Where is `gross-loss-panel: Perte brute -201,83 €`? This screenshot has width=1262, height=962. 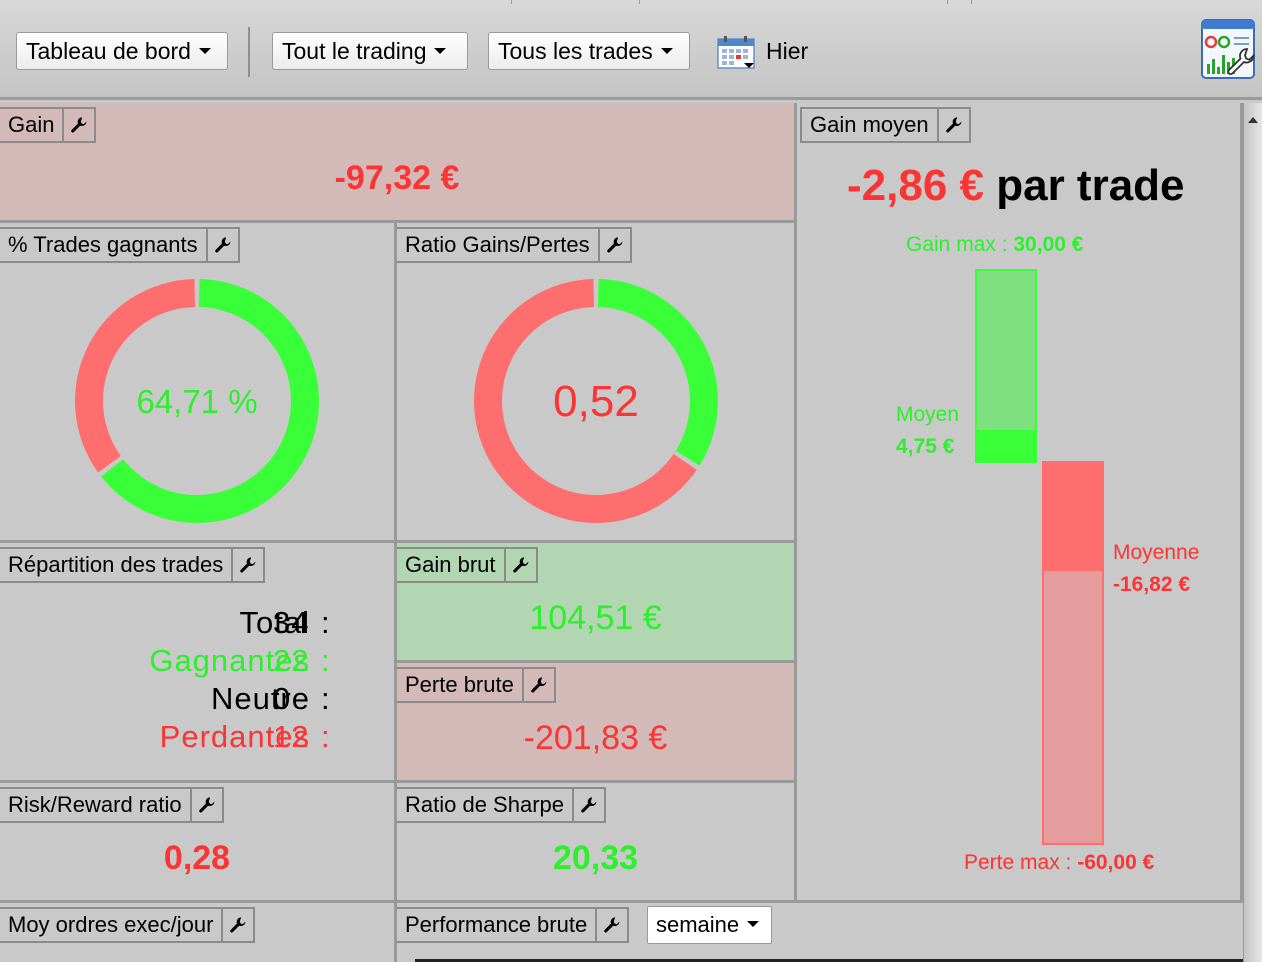 gross-loss-panel: Perte brute -201,83 € is located at coordinates (597, 723).